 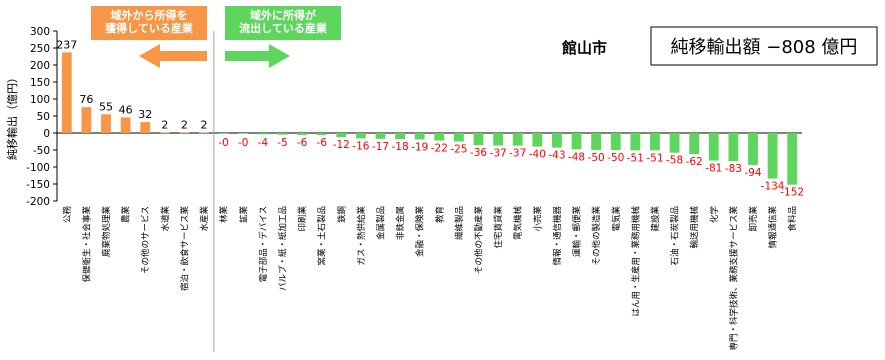 I want to click on value-label: -94, so click(x=752, y=173).